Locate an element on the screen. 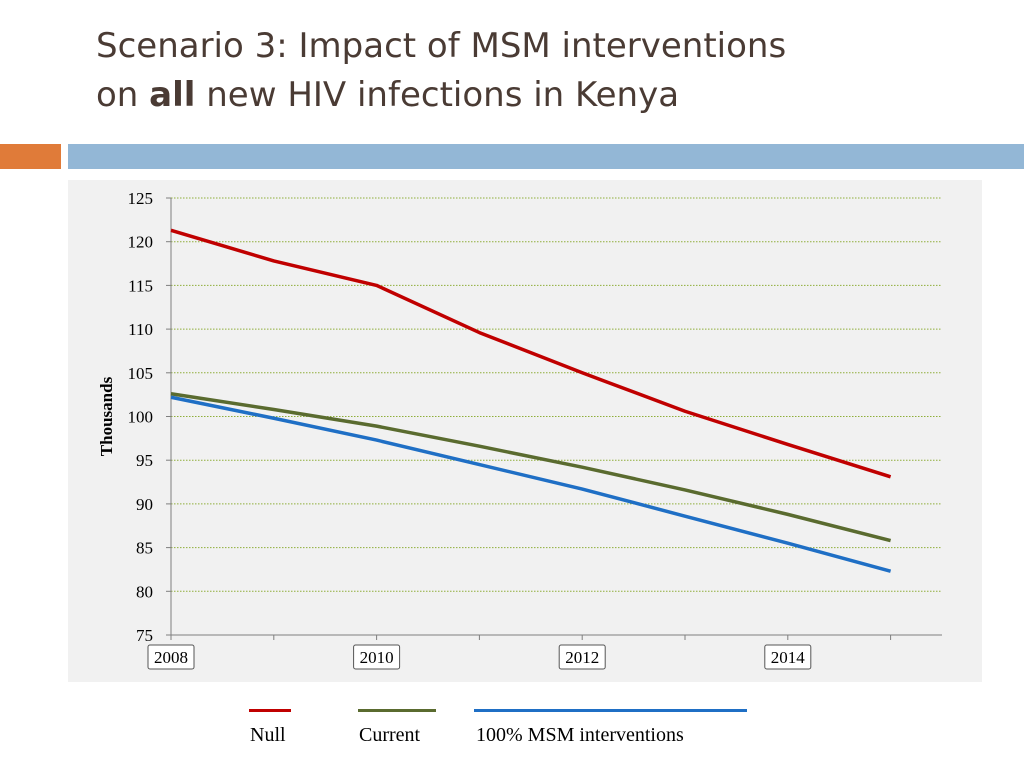 Image resolution: width=1024 pixels, height=768 pixels. y-tick-label: 80 is located at coordinates (144, 591).